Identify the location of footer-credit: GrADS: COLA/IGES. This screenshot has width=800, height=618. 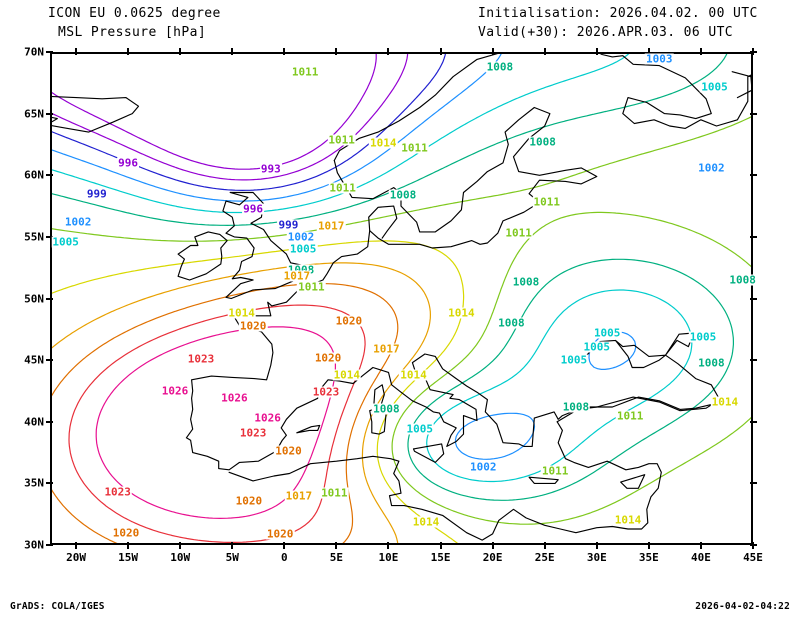
(57, 606).